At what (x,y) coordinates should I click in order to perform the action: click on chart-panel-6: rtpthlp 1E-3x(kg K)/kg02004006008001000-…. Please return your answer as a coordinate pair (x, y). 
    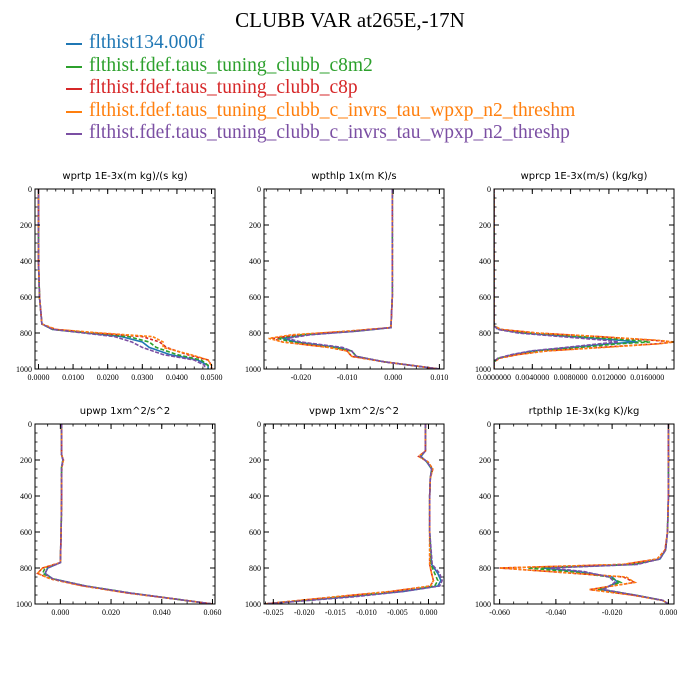
    Looking at the image, I should click on (576, 511).